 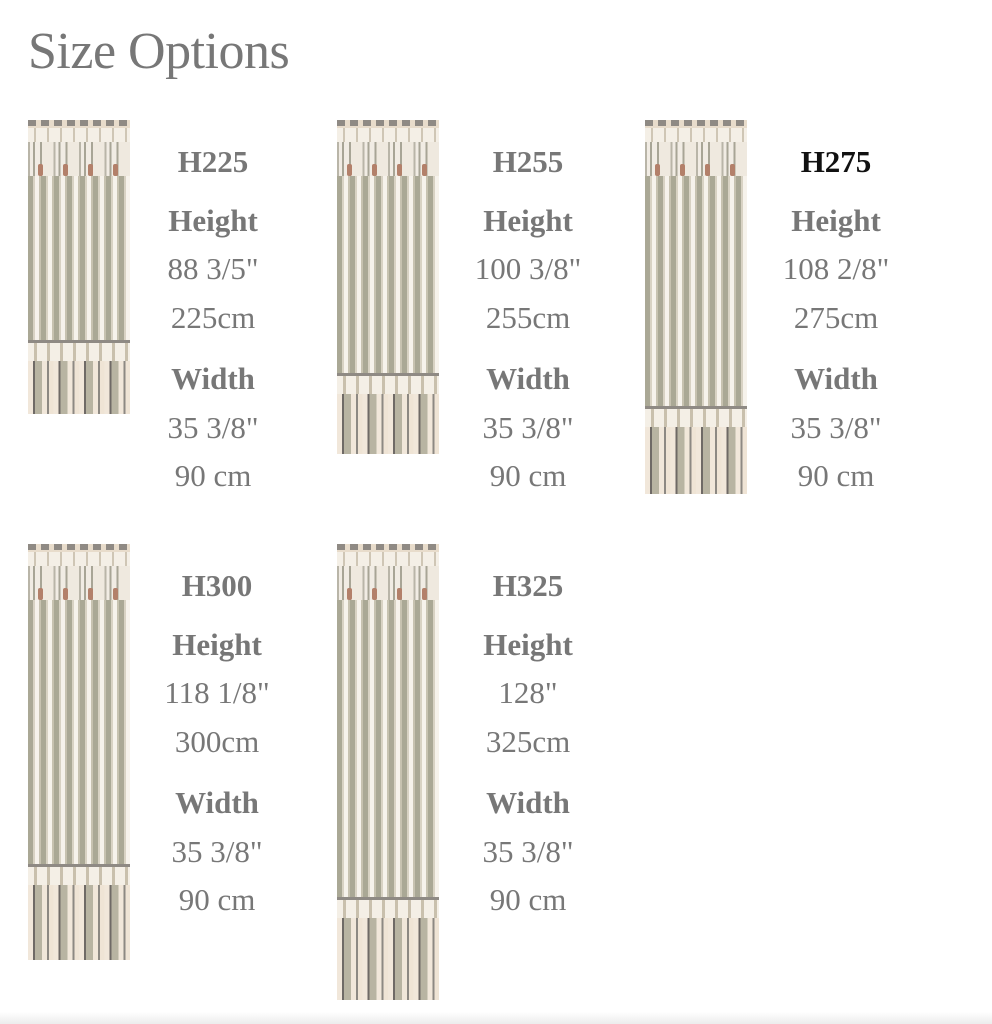 I want to click on height-cm: 325cm, so click(x=528, y=741).